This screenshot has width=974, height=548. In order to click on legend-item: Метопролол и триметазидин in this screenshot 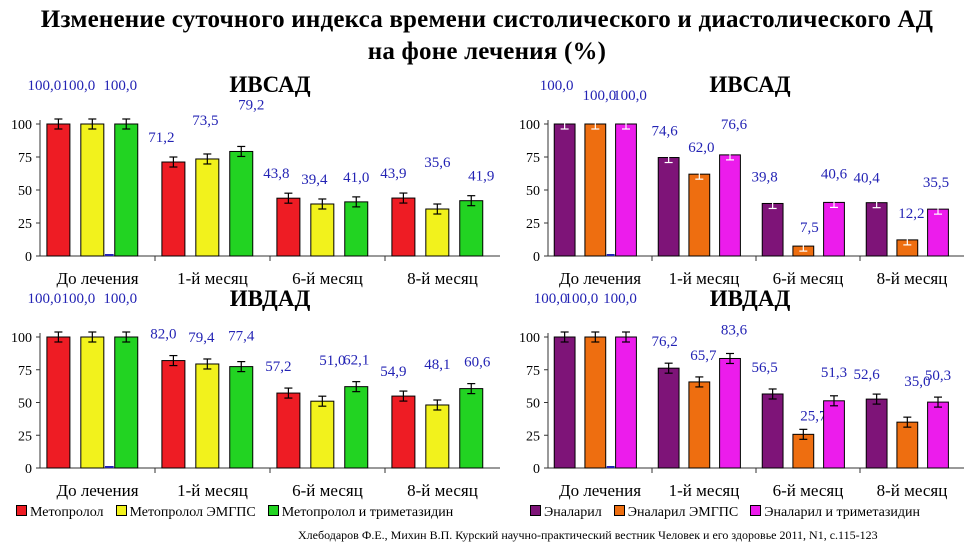, I will do `click(360, 513)`.